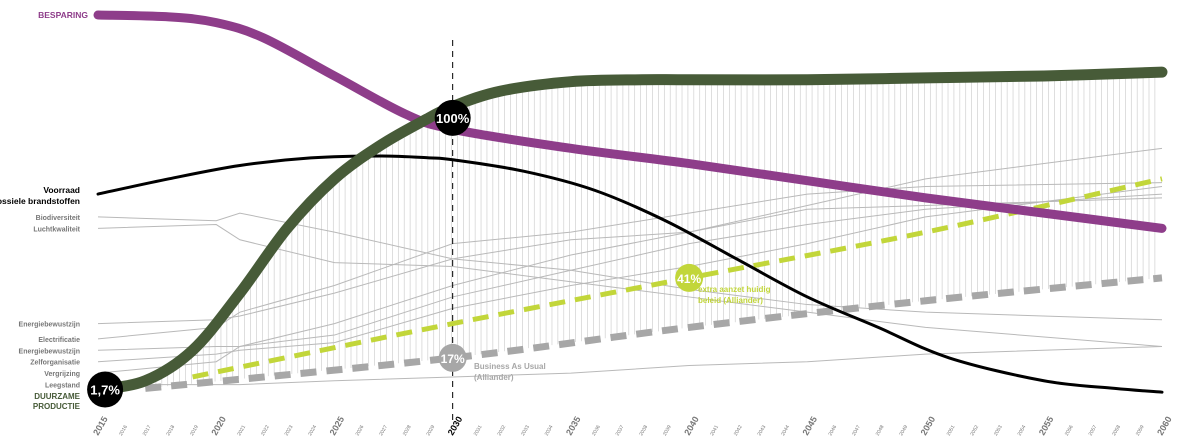  What do you see at coordinates (951, 430) in the screenshot?
I see `x-tick-label: 2051` at bounding box center [951, 430].